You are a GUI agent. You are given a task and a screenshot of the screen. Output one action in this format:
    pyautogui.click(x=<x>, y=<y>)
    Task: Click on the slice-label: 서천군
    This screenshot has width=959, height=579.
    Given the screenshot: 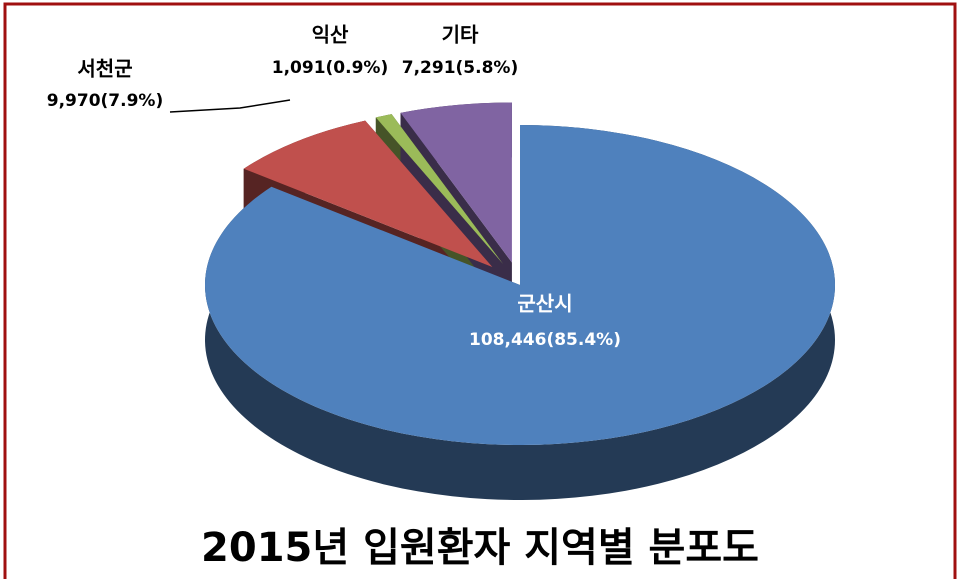 What is the action you would take?
    pyautogui.click(x=104, y=69)
    